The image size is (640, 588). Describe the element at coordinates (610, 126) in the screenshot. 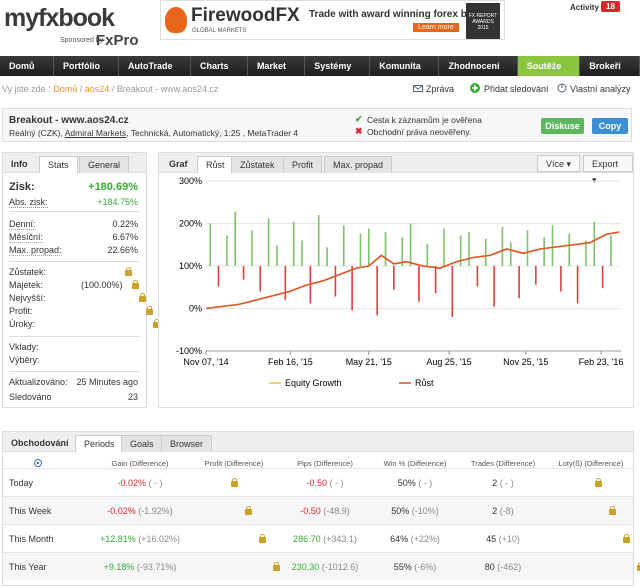

I see `copy-button: Copy` at that location.